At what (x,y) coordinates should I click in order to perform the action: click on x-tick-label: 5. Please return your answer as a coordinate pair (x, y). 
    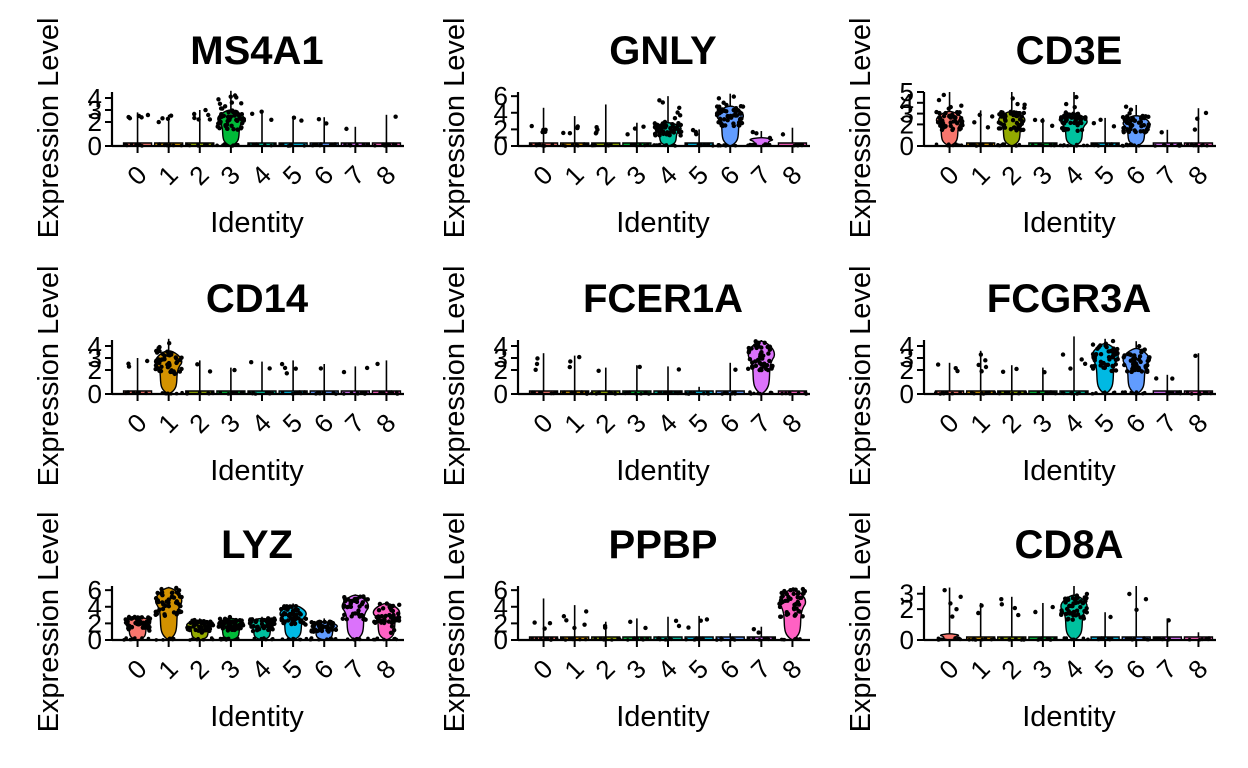
    Looking at the image, I should click on (1104, 175).